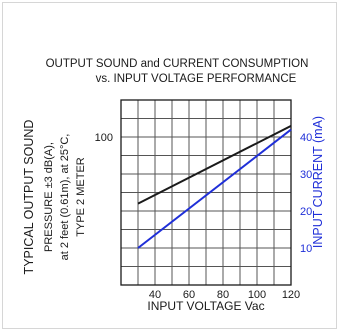 This screenshot has width=341, height=333. Describe the element at coordinates (306, 175) in the screenshot. I see `y2-tick-label: 30` at that location.